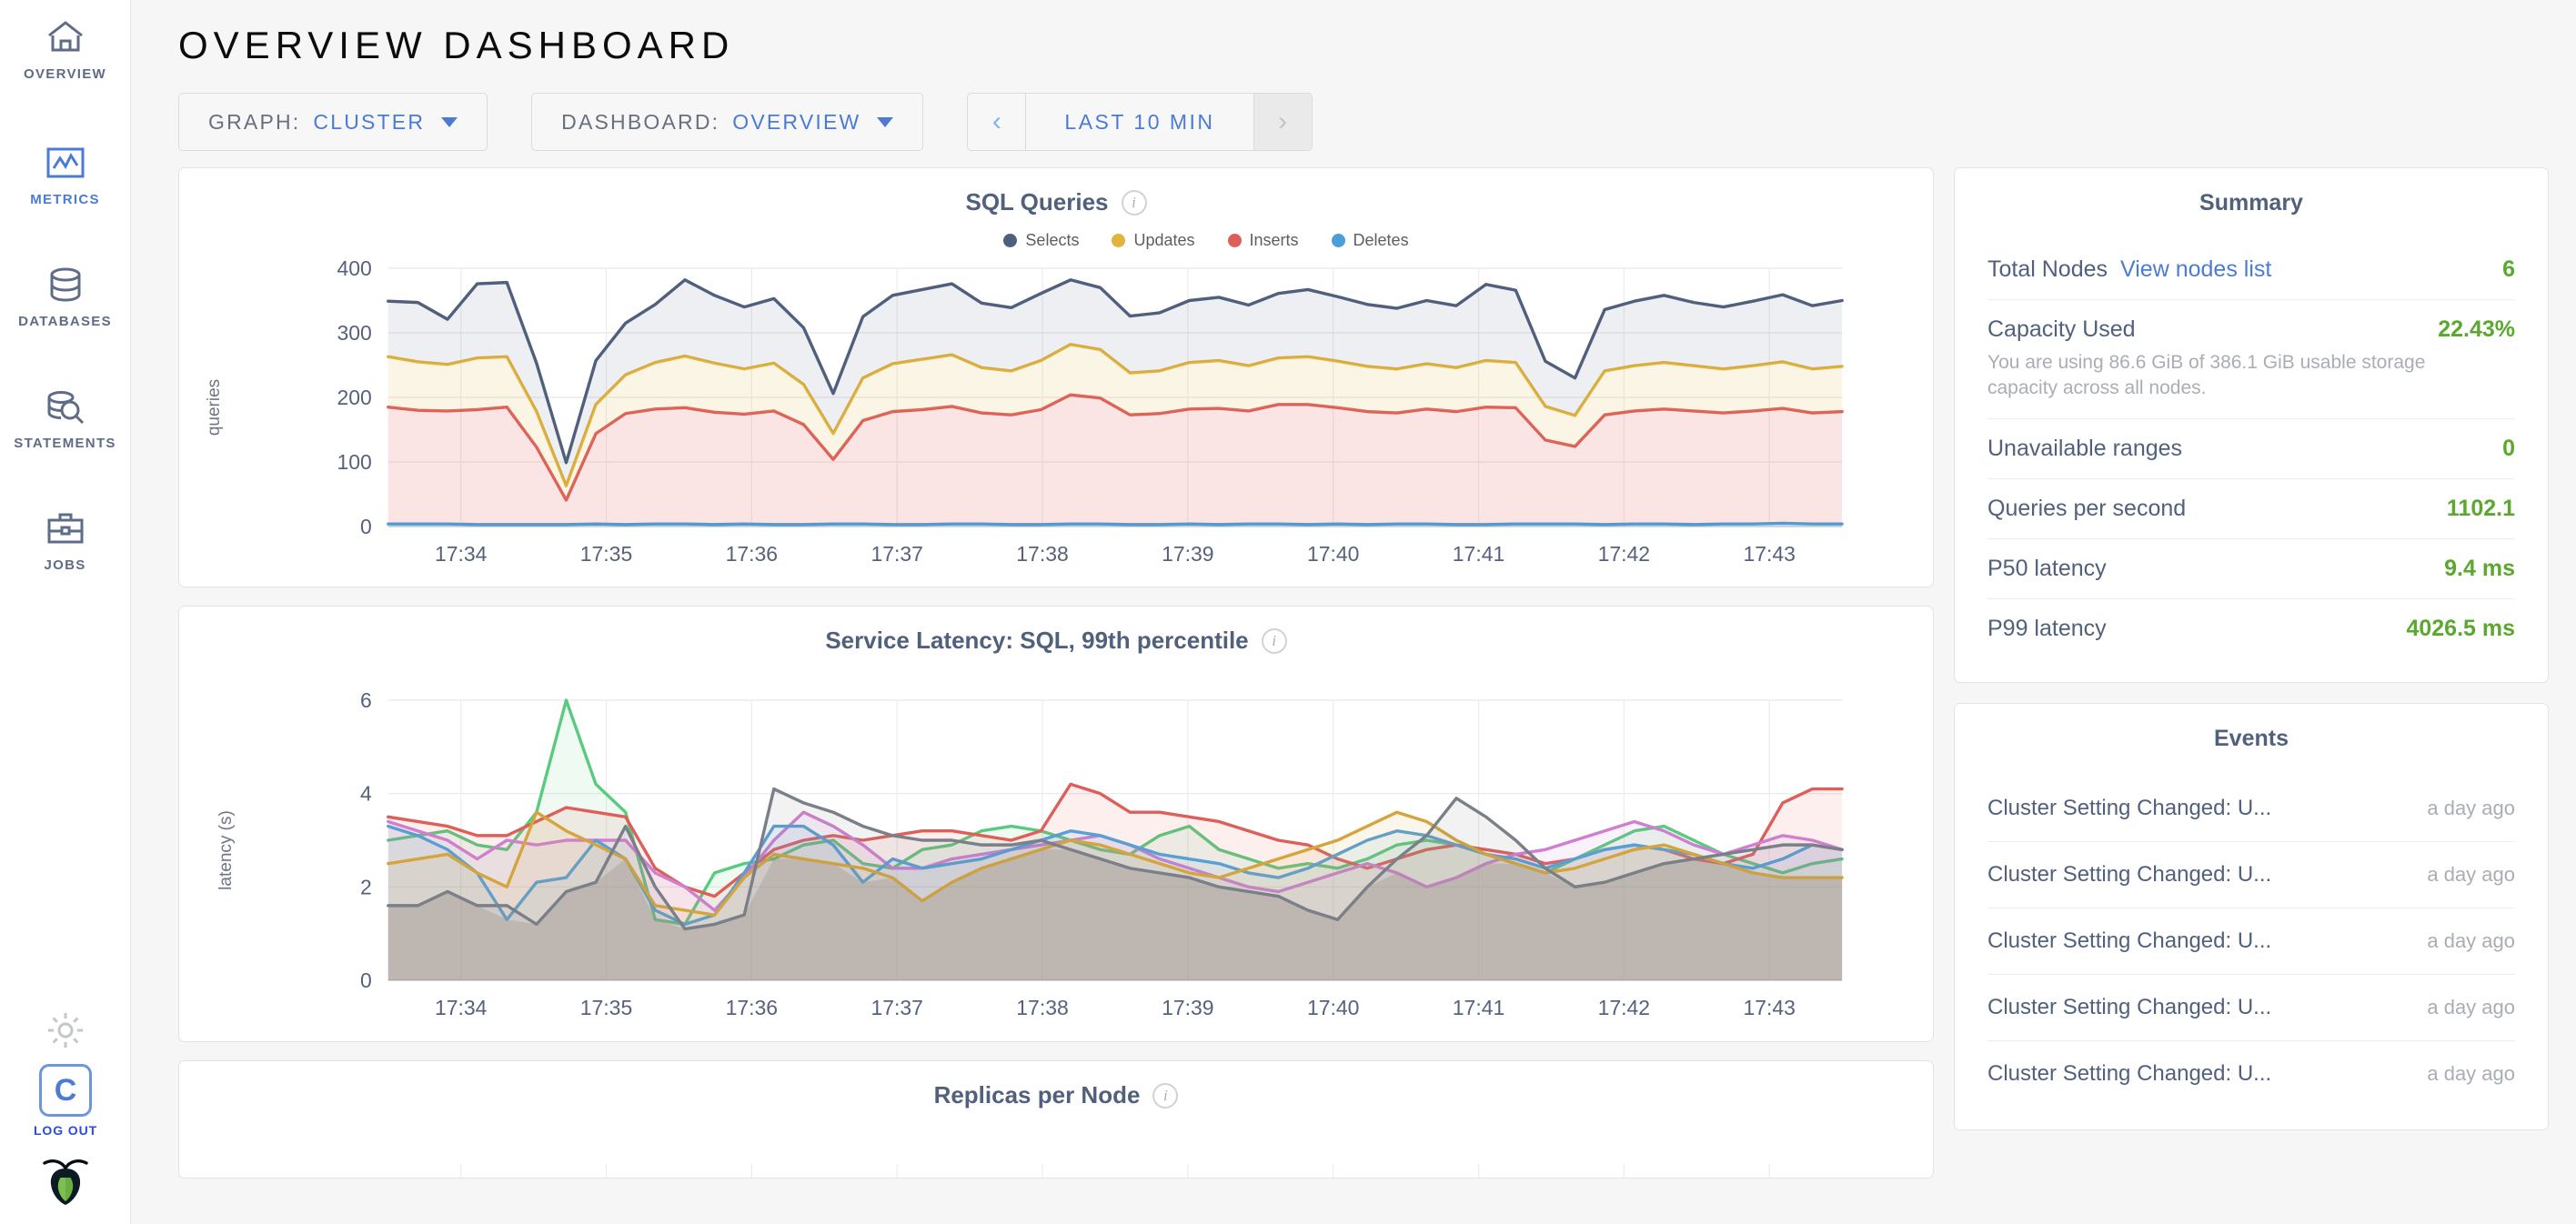 This screenshot has height=1224, width=2576. I want to click on sidebar-bottom: C LOG OUT, so click(65, 1111).